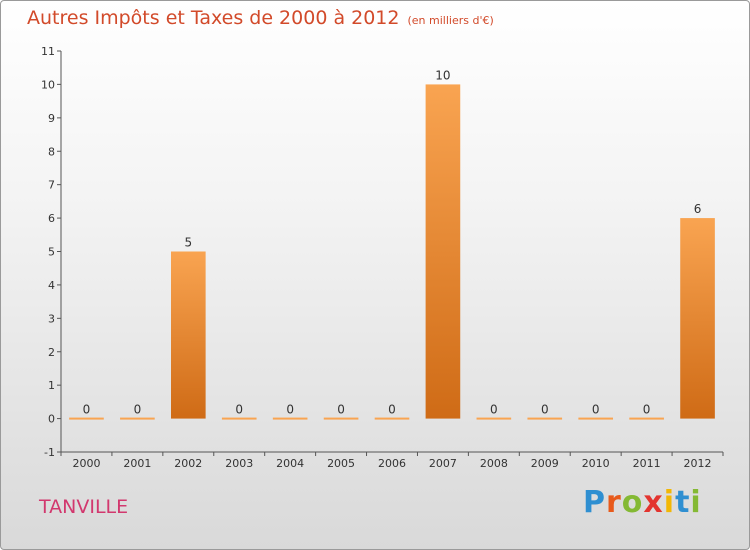 Image resolution: width=750 pixels, height=550 pixels. Describe the element at coordinates (137, 463) in the screenshot. I see `x-tick-label: 2001` at that location.